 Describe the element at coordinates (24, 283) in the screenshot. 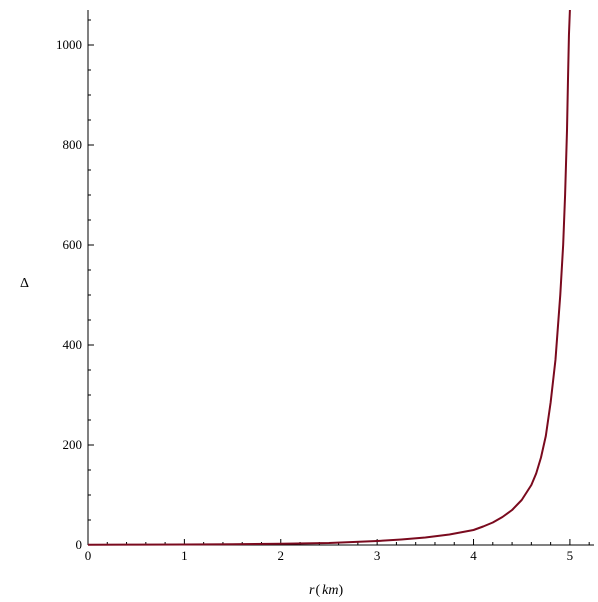

I see `y-axis-title: Δ` at that location.